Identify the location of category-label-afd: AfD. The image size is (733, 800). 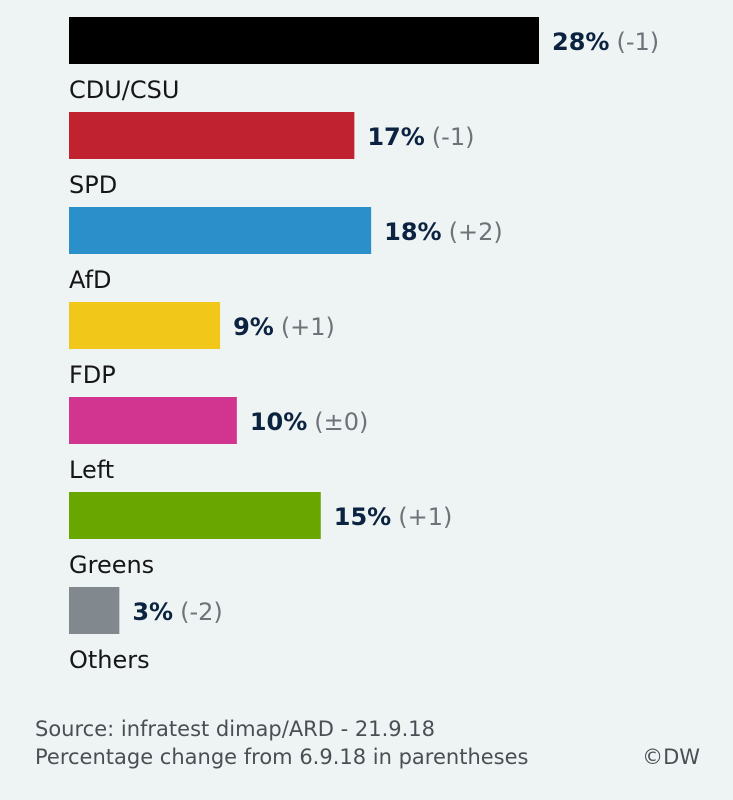
(90, 280).